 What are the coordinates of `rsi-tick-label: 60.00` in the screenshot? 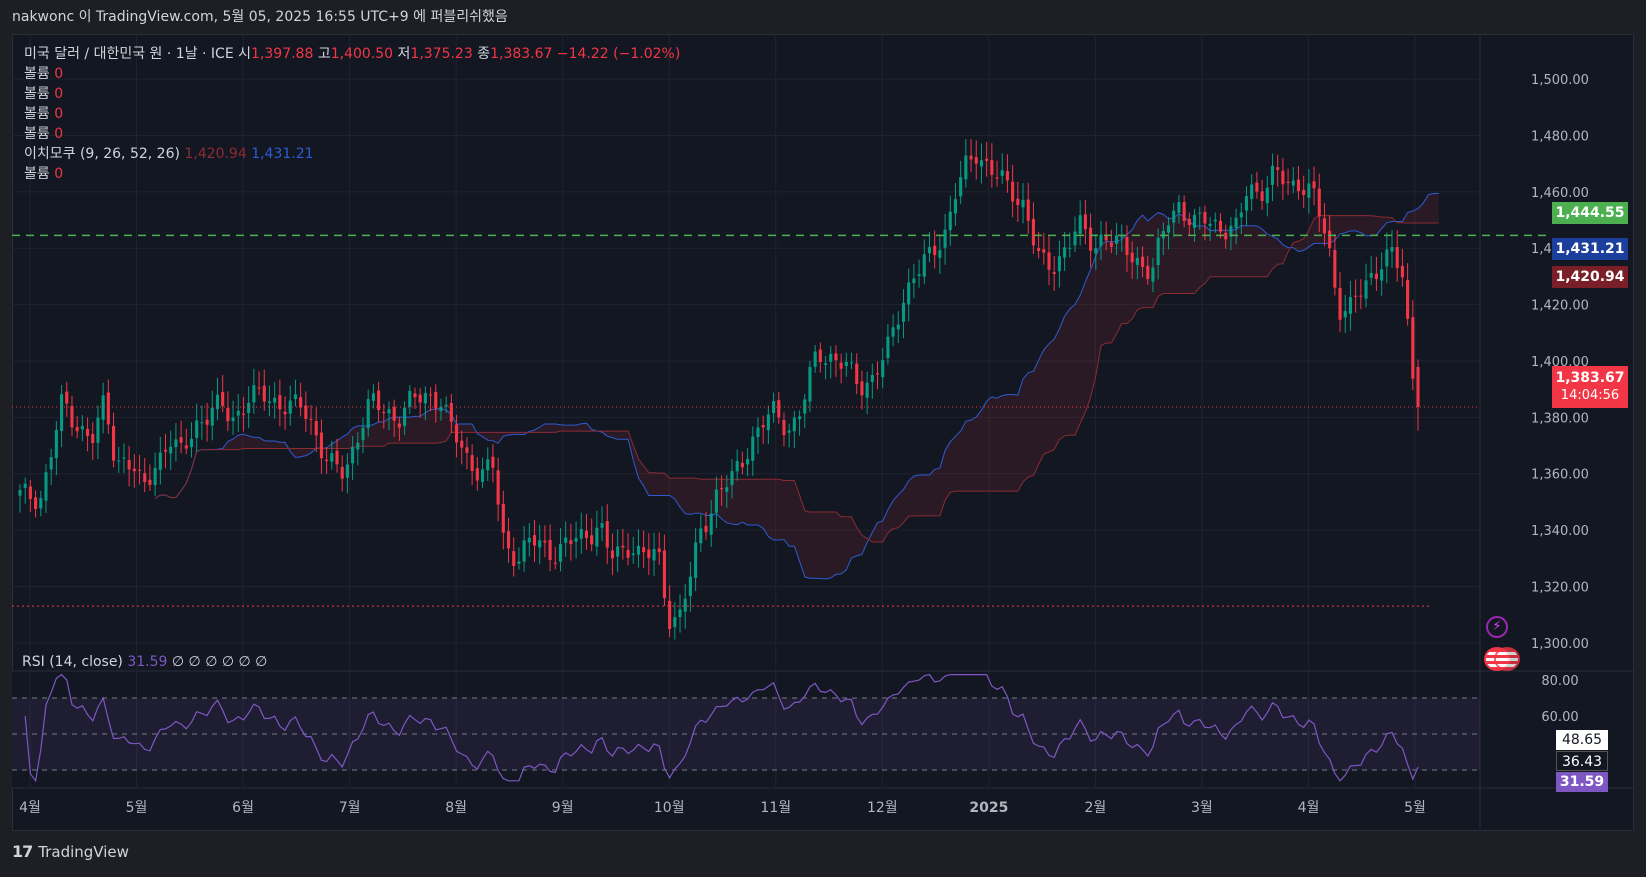 It's located at (1559, 717).